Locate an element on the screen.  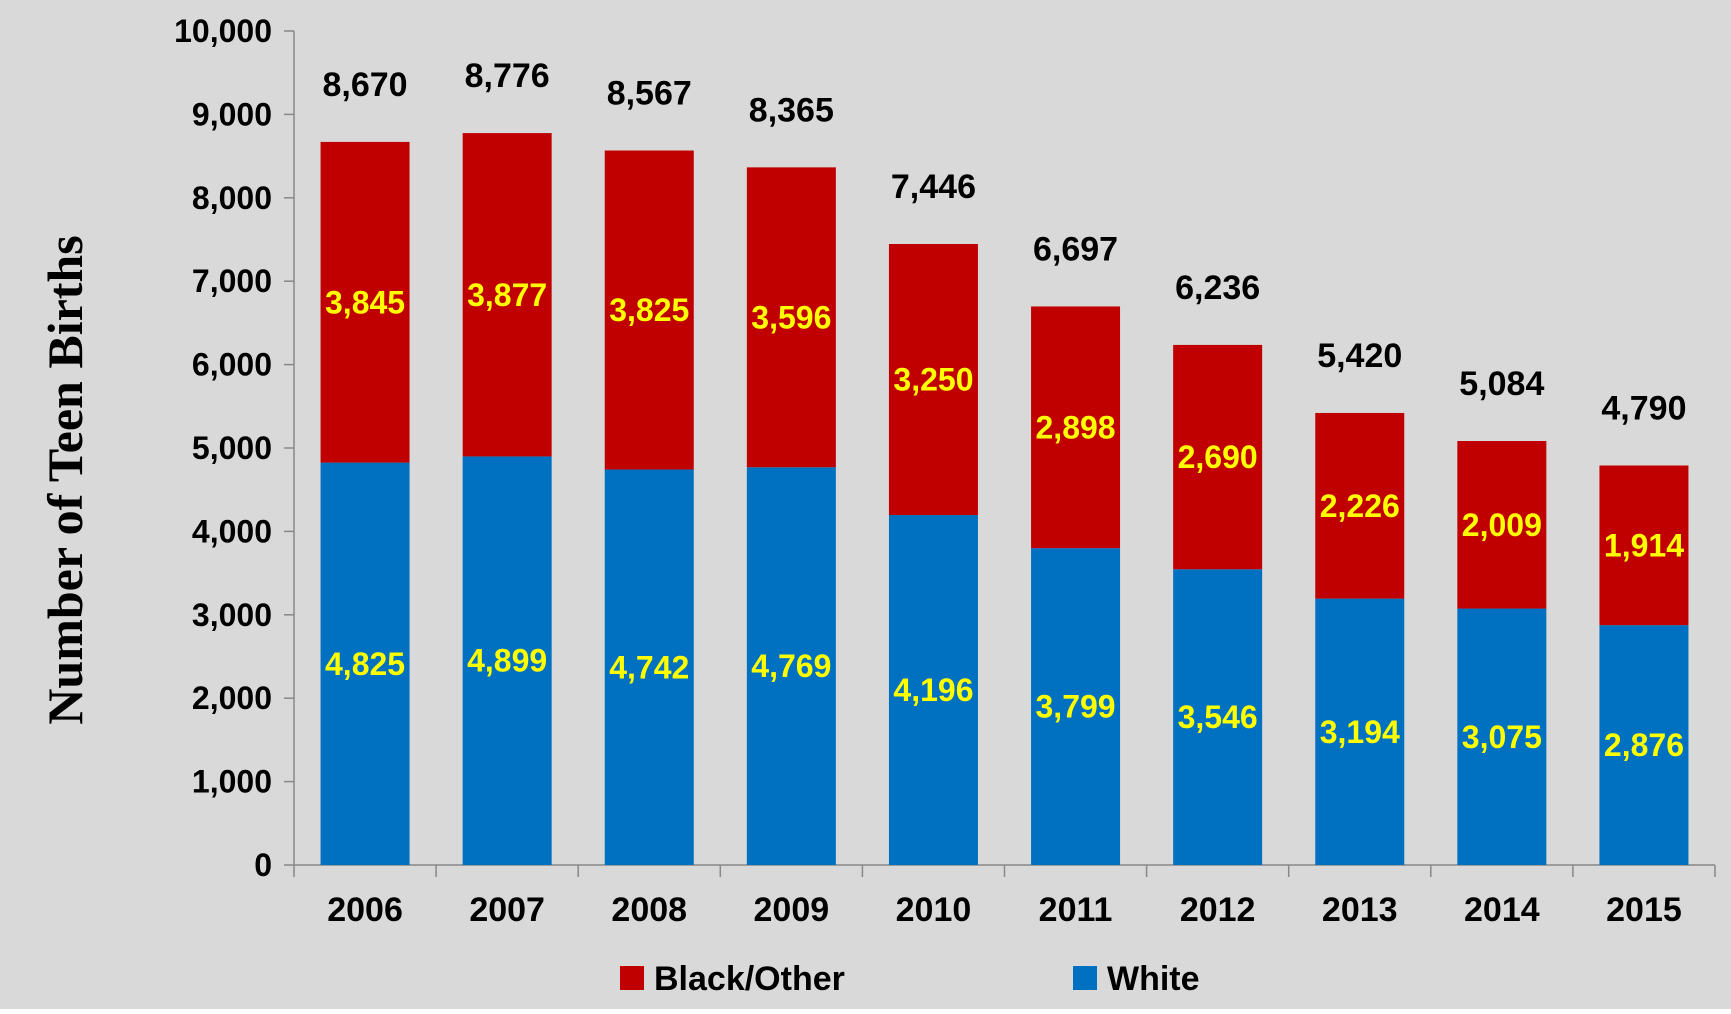
data-label-white: 3,075 is located at coordinates (1502, 737).